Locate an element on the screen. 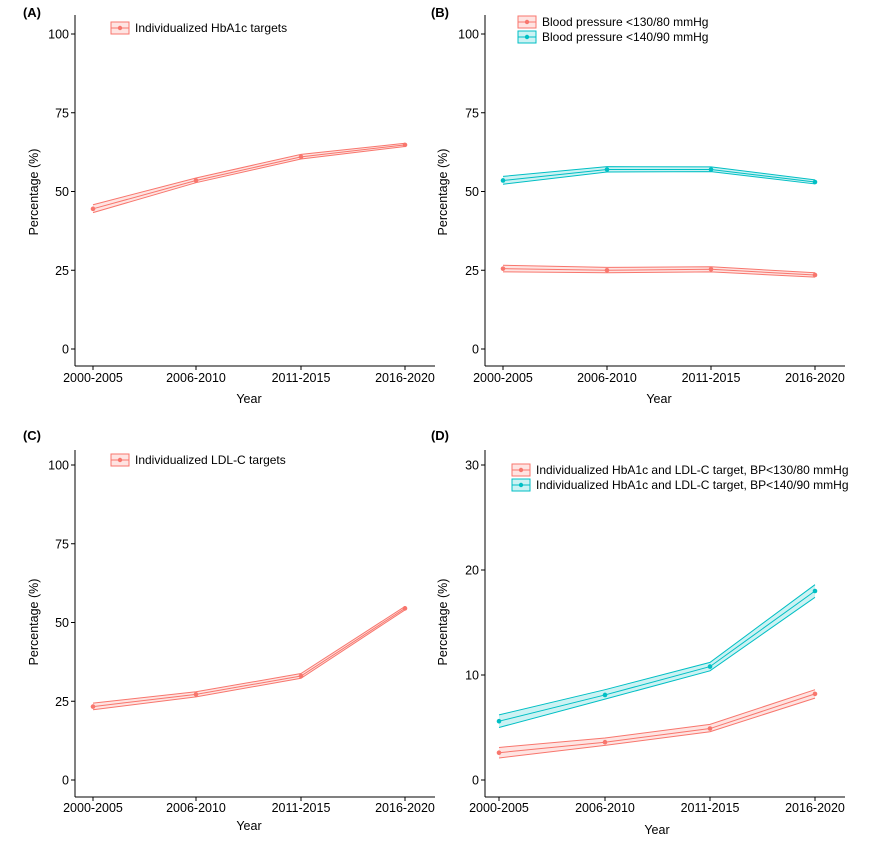 This screenshot has width=880, height=846. legend-label: Individualized HbA1c targets is located at coordinates (211, 28).